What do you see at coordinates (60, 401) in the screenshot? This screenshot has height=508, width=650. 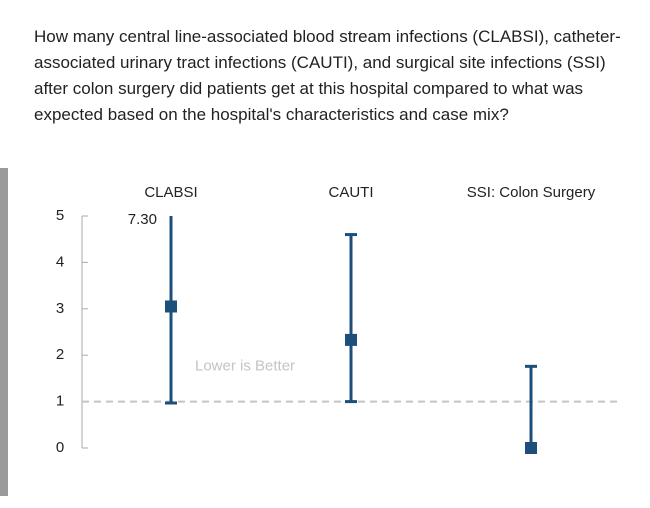 I see `y-tick-label: 1` at bounding box center [60, 401].